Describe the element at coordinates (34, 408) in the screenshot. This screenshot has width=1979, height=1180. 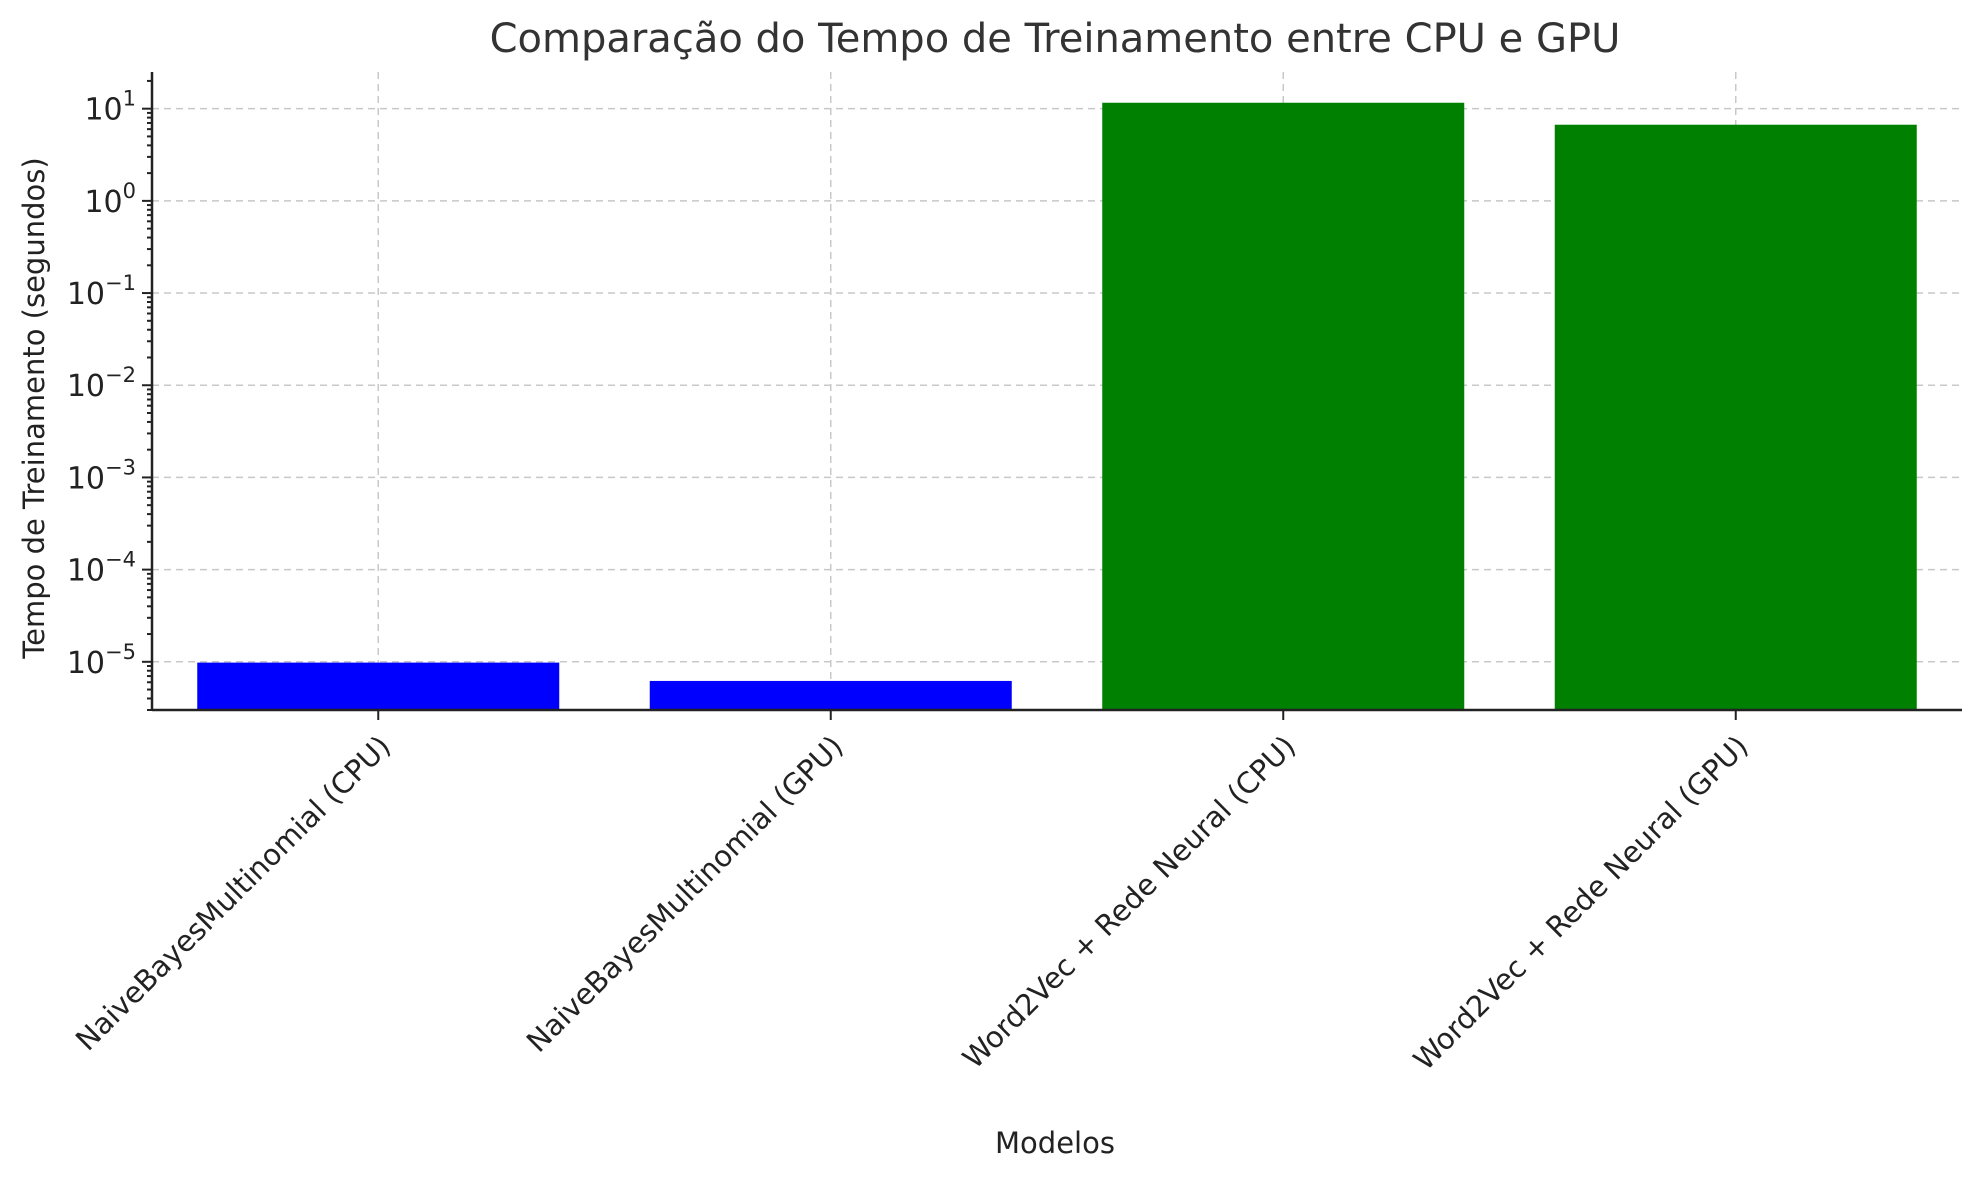
I see `y-axis-label: Tempo de Treinamento (segundos)` at that location.